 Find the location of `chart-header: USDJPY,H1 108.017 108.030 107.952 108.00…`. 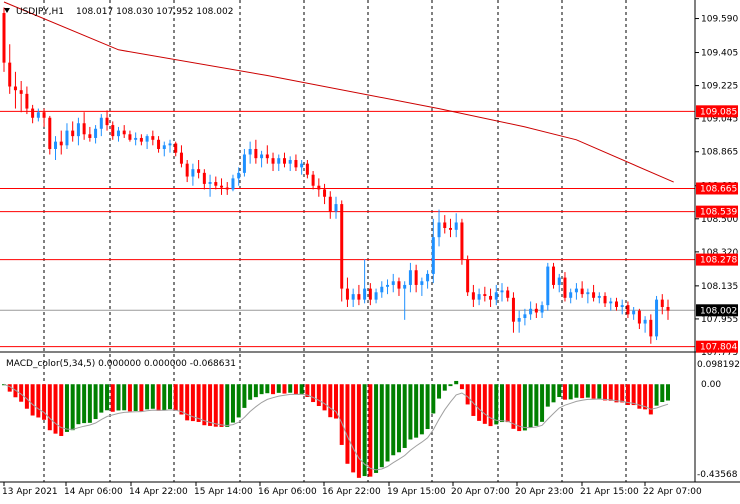

chart-header: USDJPY,H1 108.017 108.030 107.952 108.00… is located at coordinates (118, 12).